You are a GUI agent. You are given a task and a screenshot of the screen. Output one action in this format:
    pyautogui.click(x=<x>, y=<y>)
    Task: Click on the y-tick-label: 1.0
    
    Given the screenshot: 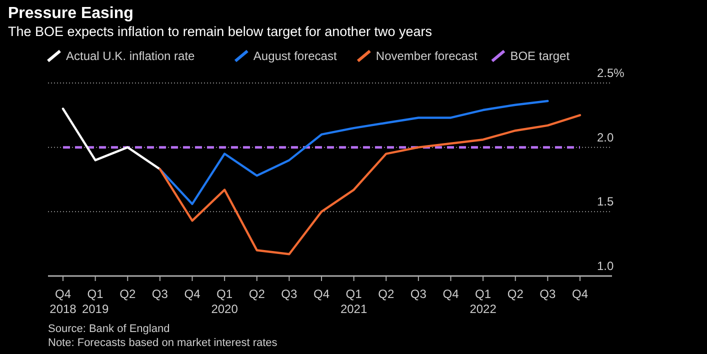 What is the action you would take?
    pyautogui.click(x=605, y=266)
    